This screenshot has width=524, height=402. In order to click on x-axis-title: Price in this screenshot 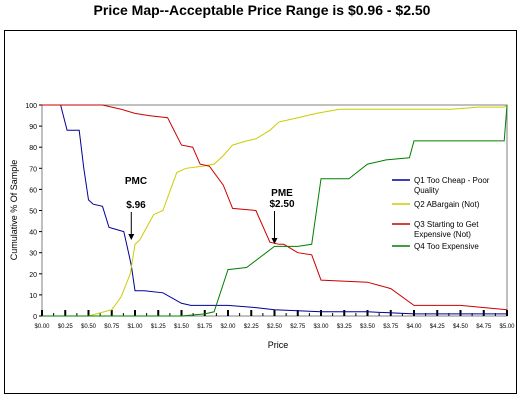, I will do `click(278, 345)`.